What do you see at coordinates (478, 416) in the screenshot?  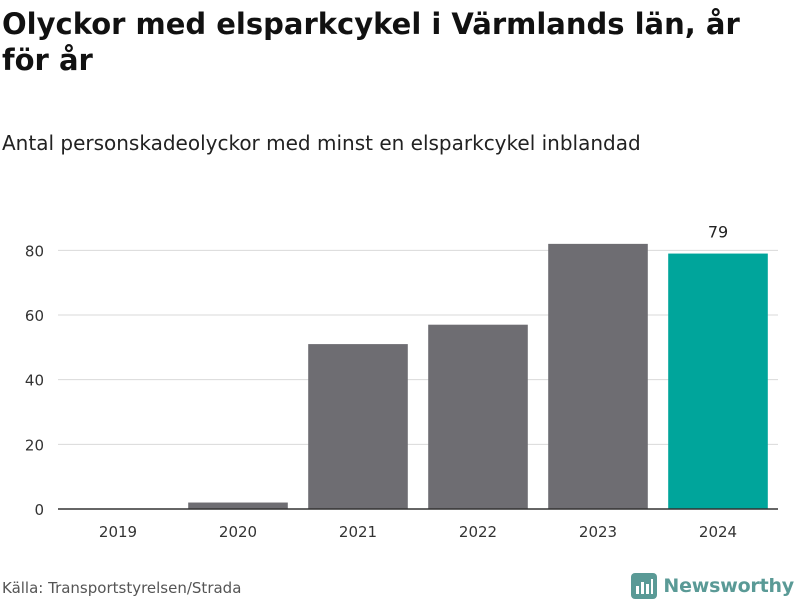 I see `bar-2022` at bounding box center [478, 416].